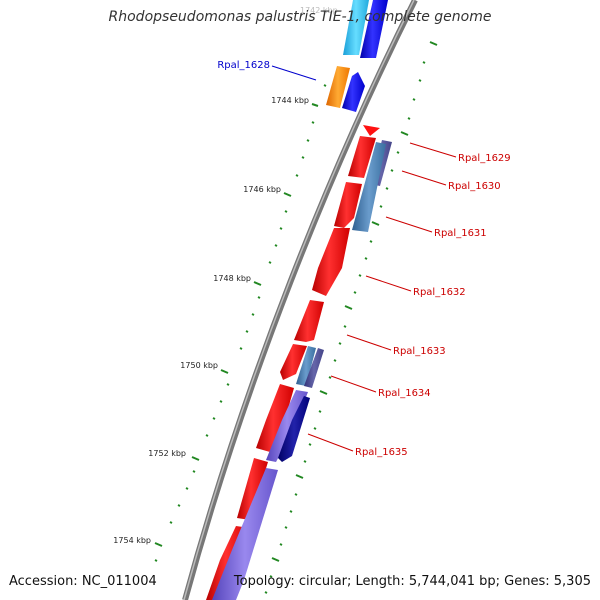 This screenshot has width=600, height=600. Describe the element at coordinates (243, 65) in the screenshot. I see `gene-label-rpal1628: Rpal_1628` at that location.